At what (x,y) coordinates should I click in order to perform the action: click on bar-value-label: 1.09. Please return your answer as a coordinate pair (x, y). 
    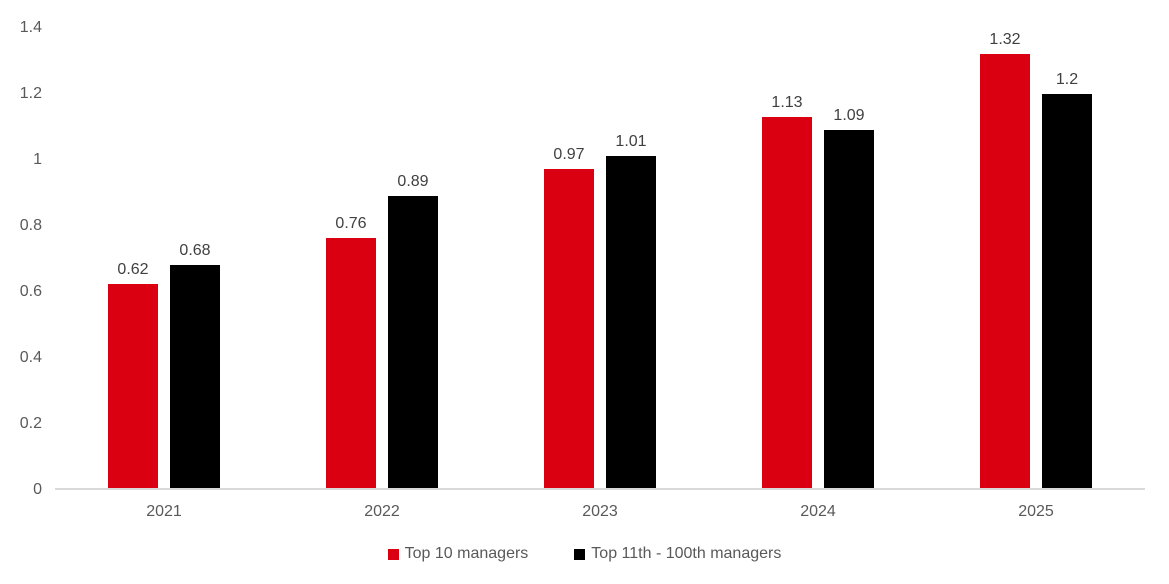
    Looking at the image, I should click on (849, 115).